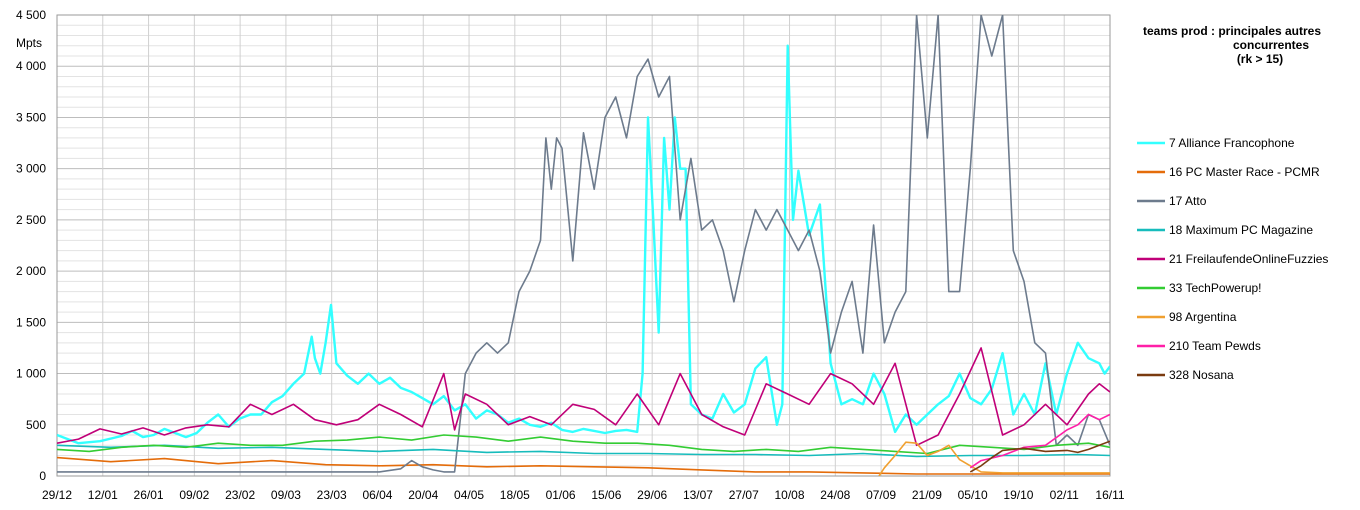 The image size is (1360, 510). I want to click on legend-label: 21 FreilaufendeOnlineFuzzies, so click(1248, 259).